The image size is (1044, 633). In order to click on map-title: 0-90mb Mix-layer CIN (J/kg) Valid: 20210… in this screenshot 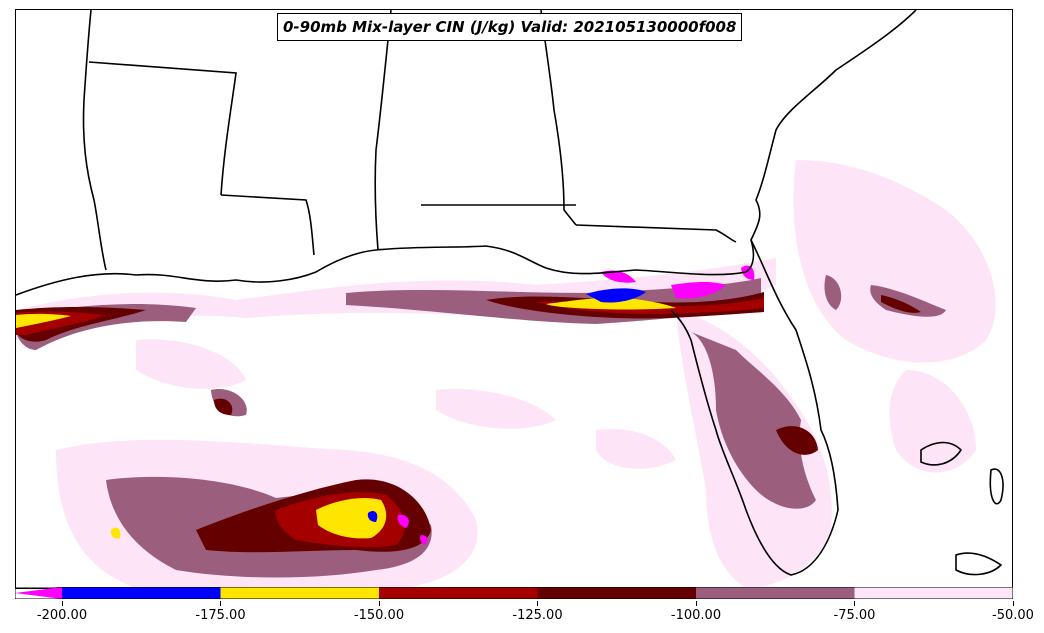, I will do `click(510, 27)`.